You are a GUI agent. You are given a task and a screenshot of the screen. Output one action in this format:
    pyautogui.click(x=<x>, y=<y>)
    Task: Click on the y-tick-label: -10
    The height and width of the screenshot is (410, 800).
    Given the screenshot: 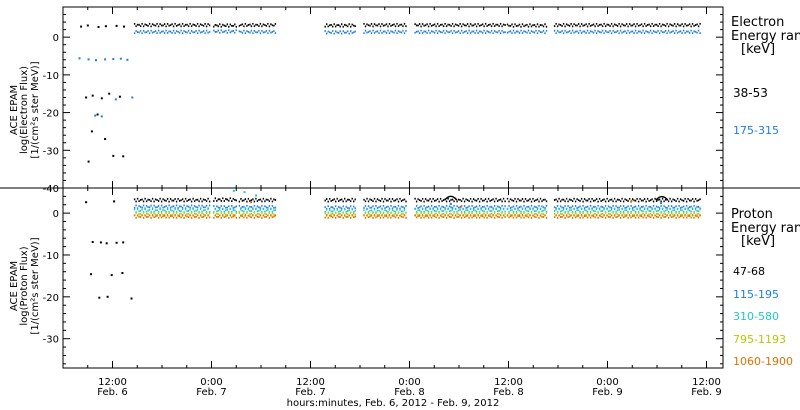 What is the action you would take?
    pyautogui.click(x=51, y=76)
    